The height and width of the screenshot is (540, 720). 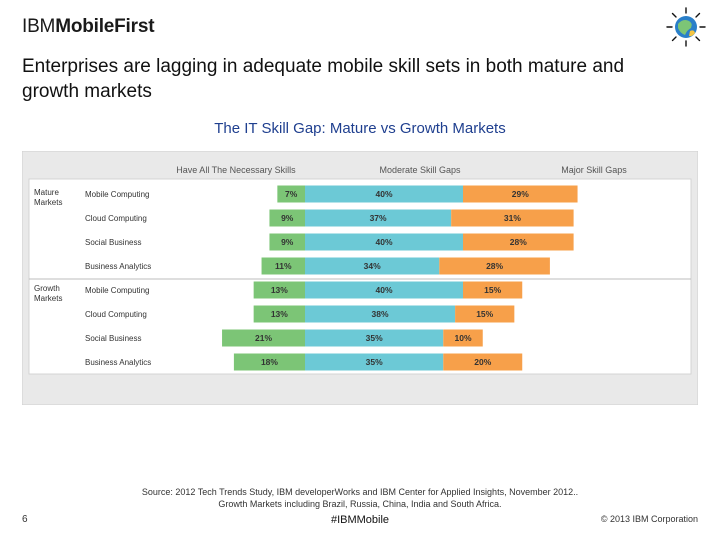 I want to click on value-moderate-growth-markets-social-business: 35%, so click(x=374, y=338).